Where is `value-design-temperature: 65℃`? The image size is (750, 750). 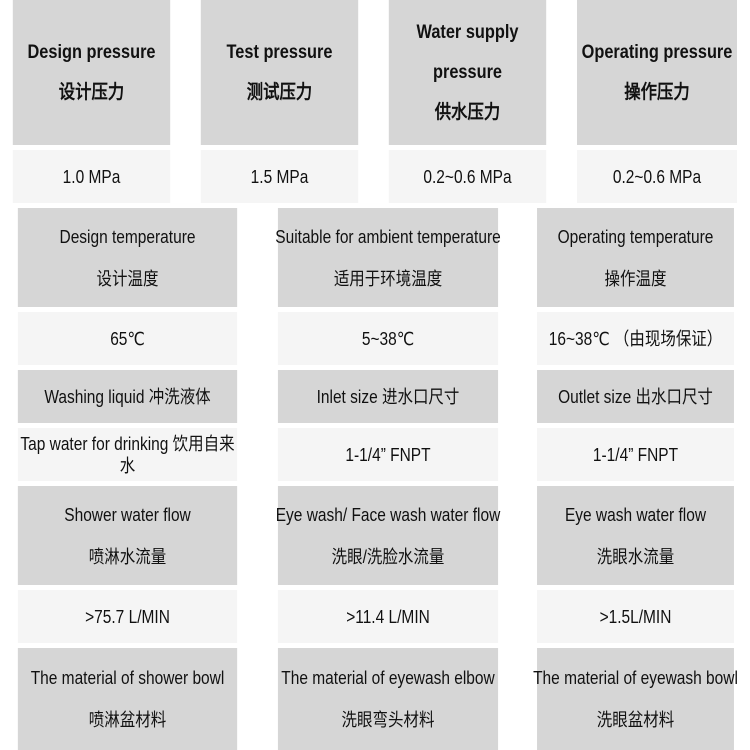
value-design-temperature: 65℃ is located at coordinates (127, 338).